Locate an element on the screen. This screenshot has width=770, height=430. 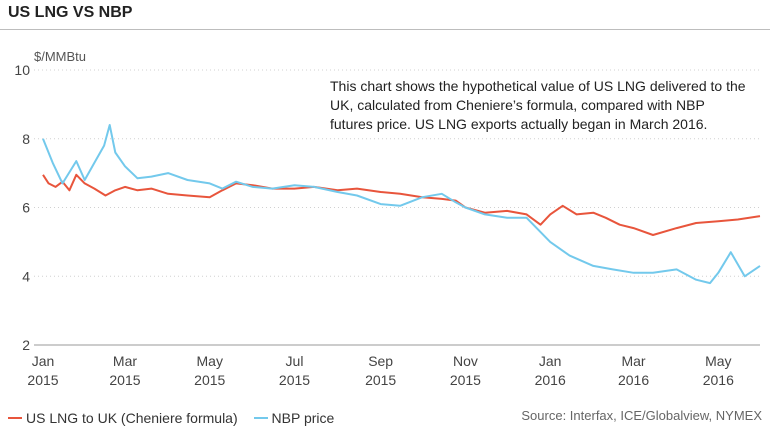
y-tick-label: 4 is located at coordinates (26, 276).